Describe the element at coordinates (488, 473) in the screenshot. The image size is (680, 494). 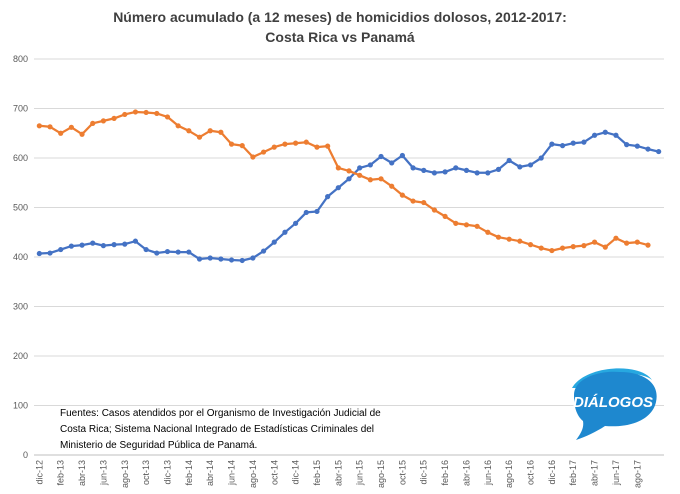
I see `x-tick-label: jun-16` at that location.